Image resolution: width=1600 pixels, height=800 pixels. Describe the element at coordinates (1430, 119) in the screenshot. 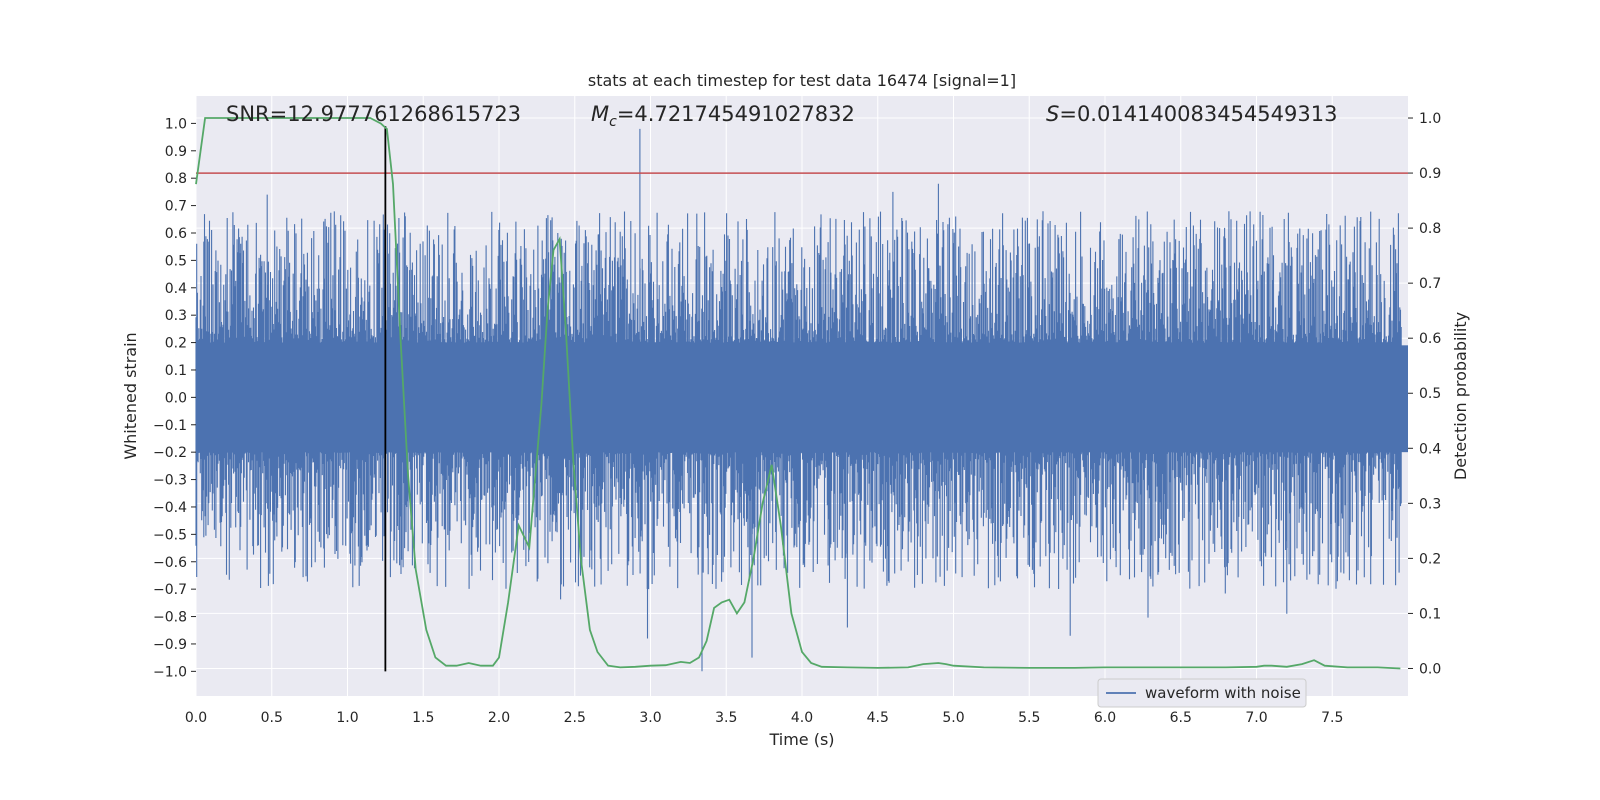

I see `y-right-tick-label: 1.0` at that location.